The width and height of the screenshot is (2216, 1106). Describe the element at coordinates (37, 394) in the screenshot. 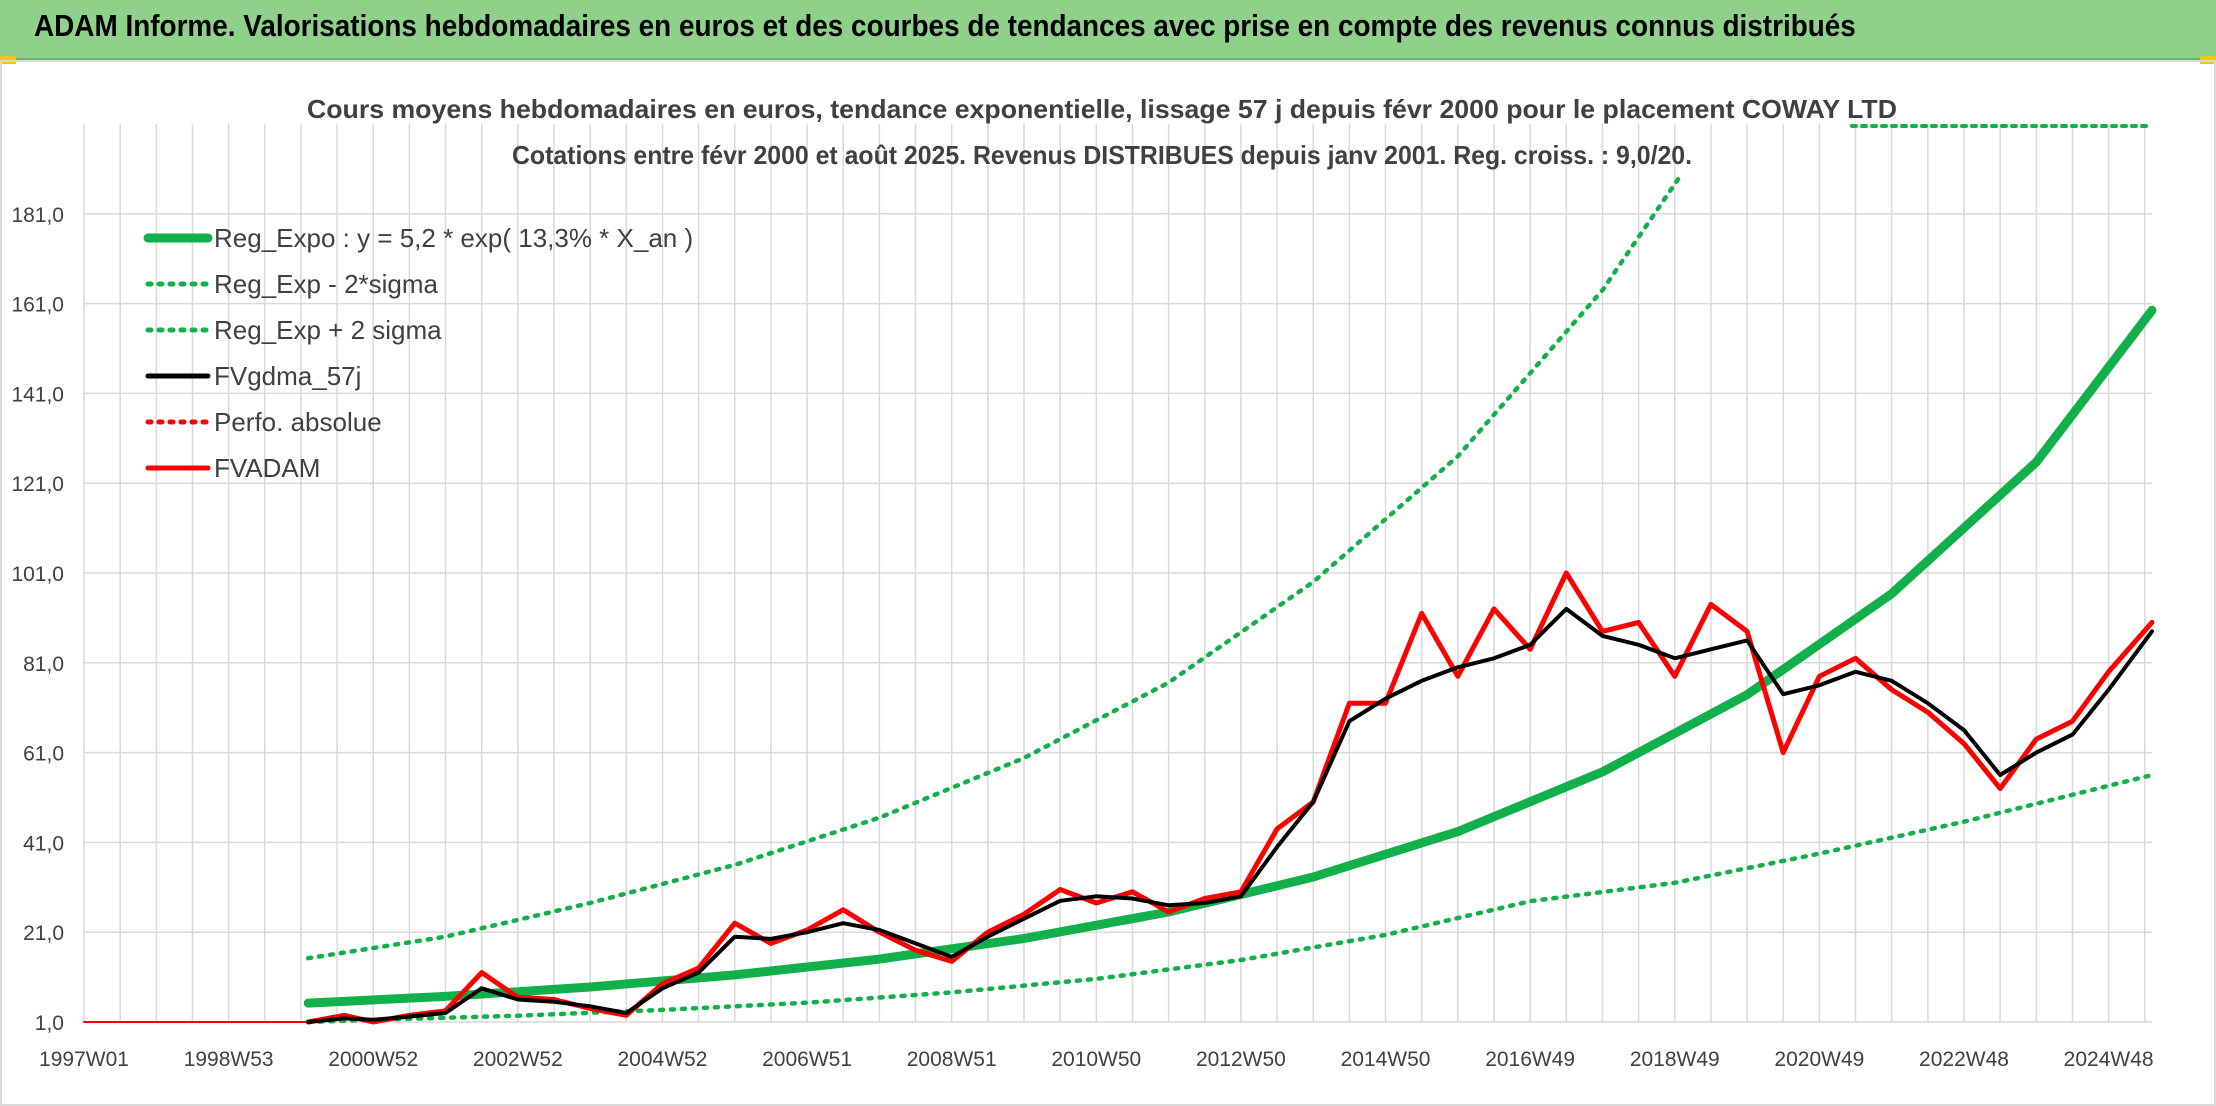

I see `y-tick-label: 141,0` at that location.